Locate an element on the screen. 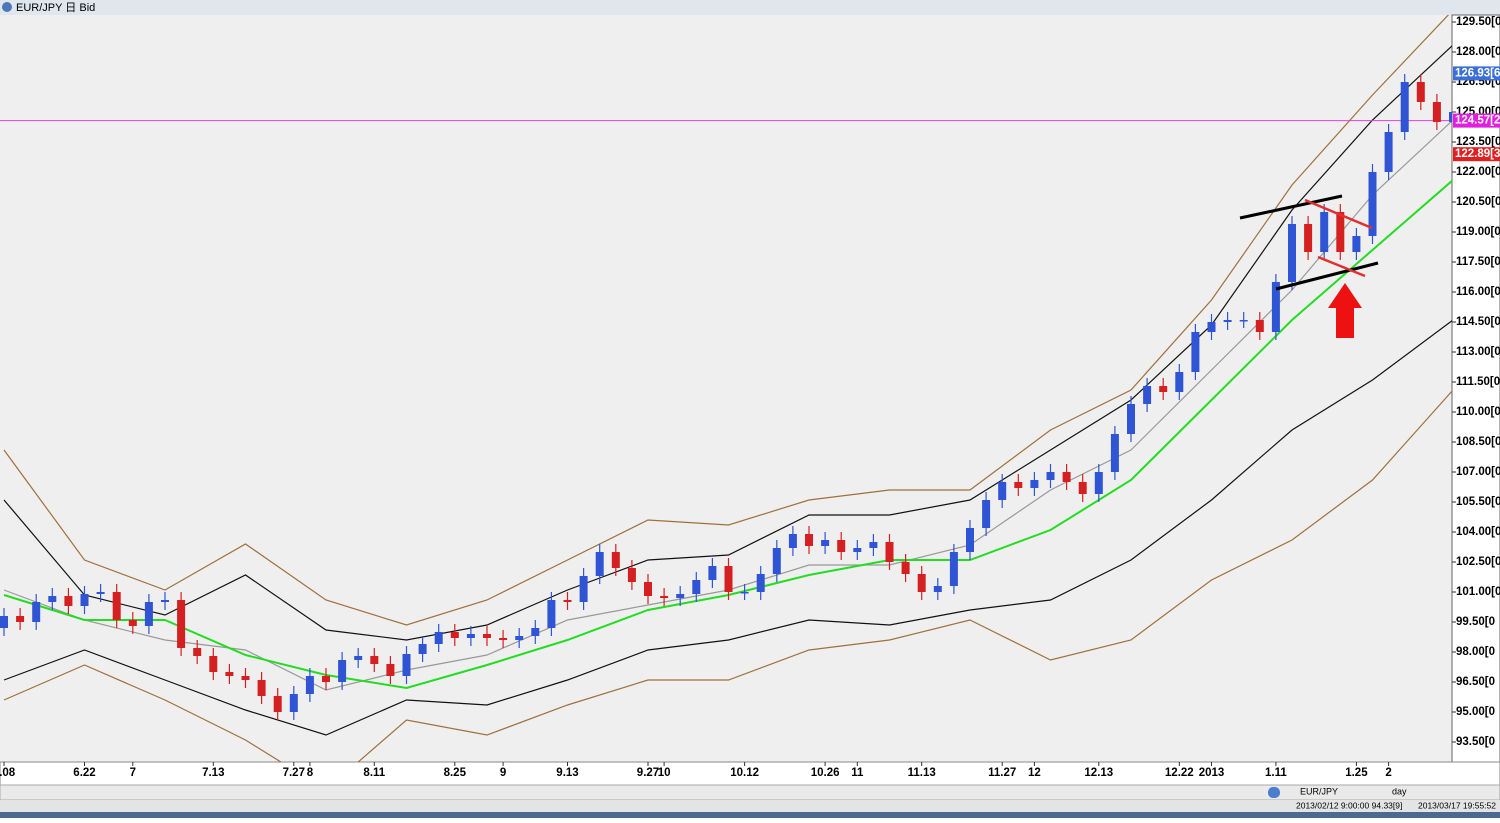 The height and width of the screenshot is (823, 1500). price-marker-label: 126.93[6 is located at coordinates (1477, 73).